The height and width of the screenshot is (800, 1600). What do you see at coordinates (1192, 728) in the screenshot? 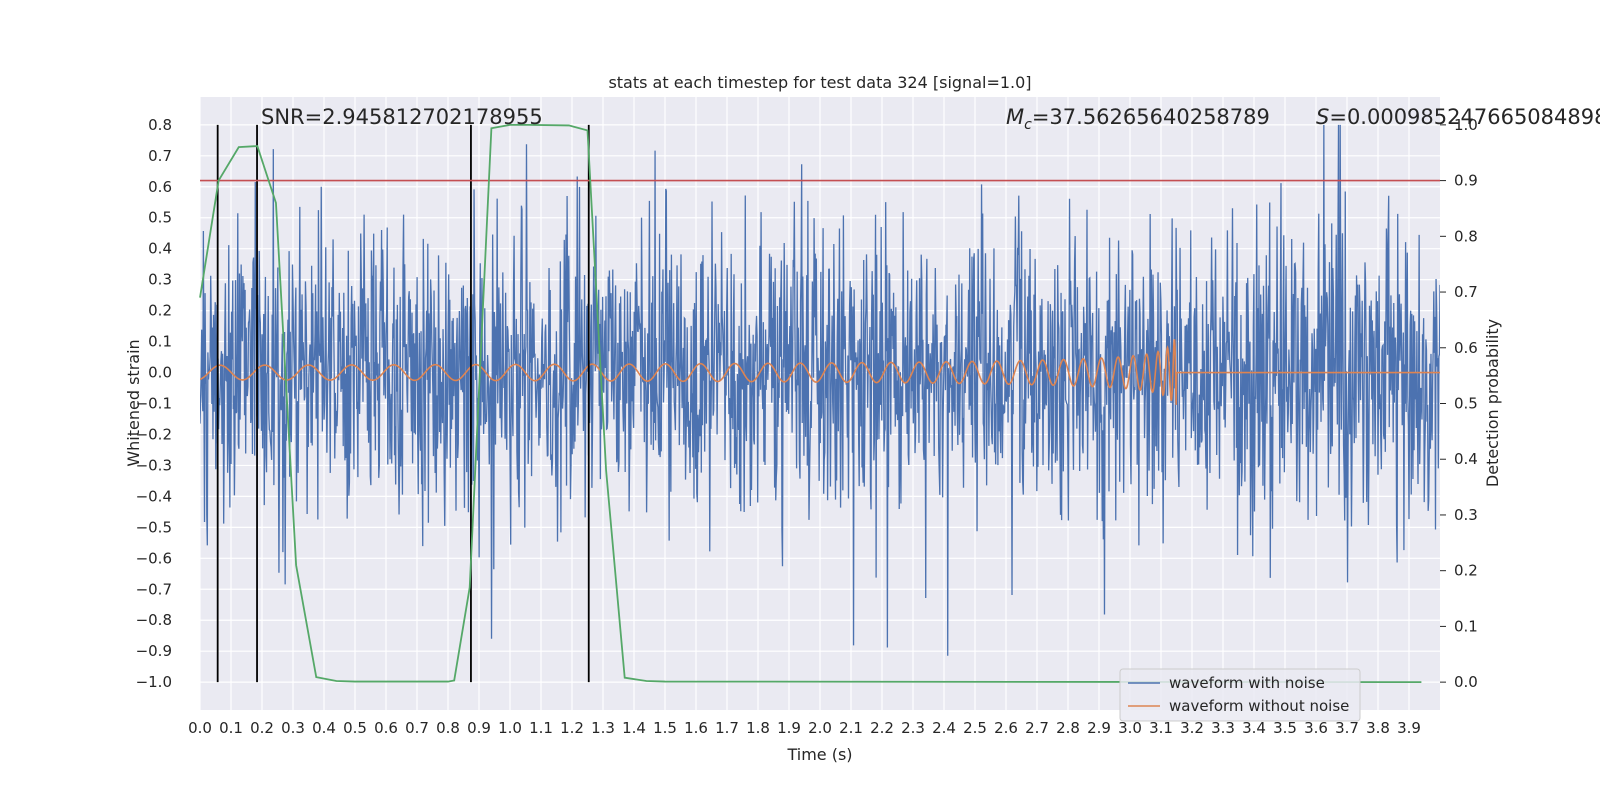
I see `x-tick-label: 3.2` at bounding box center [1192, 728].